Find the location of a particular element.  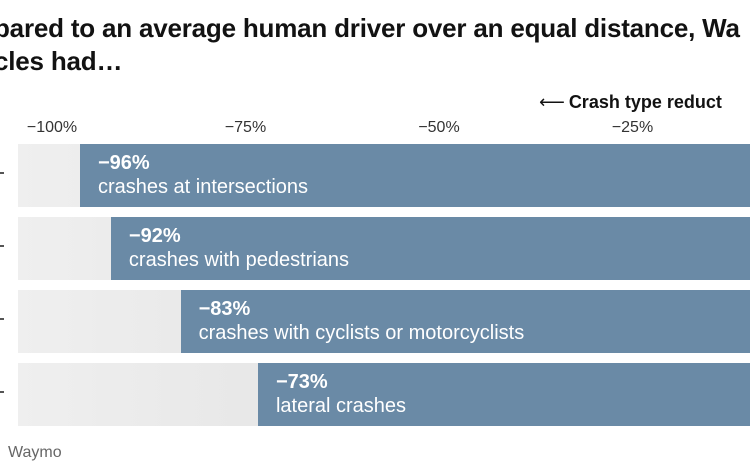

bar-value-label: −96% is located at coordinates (123, 163).